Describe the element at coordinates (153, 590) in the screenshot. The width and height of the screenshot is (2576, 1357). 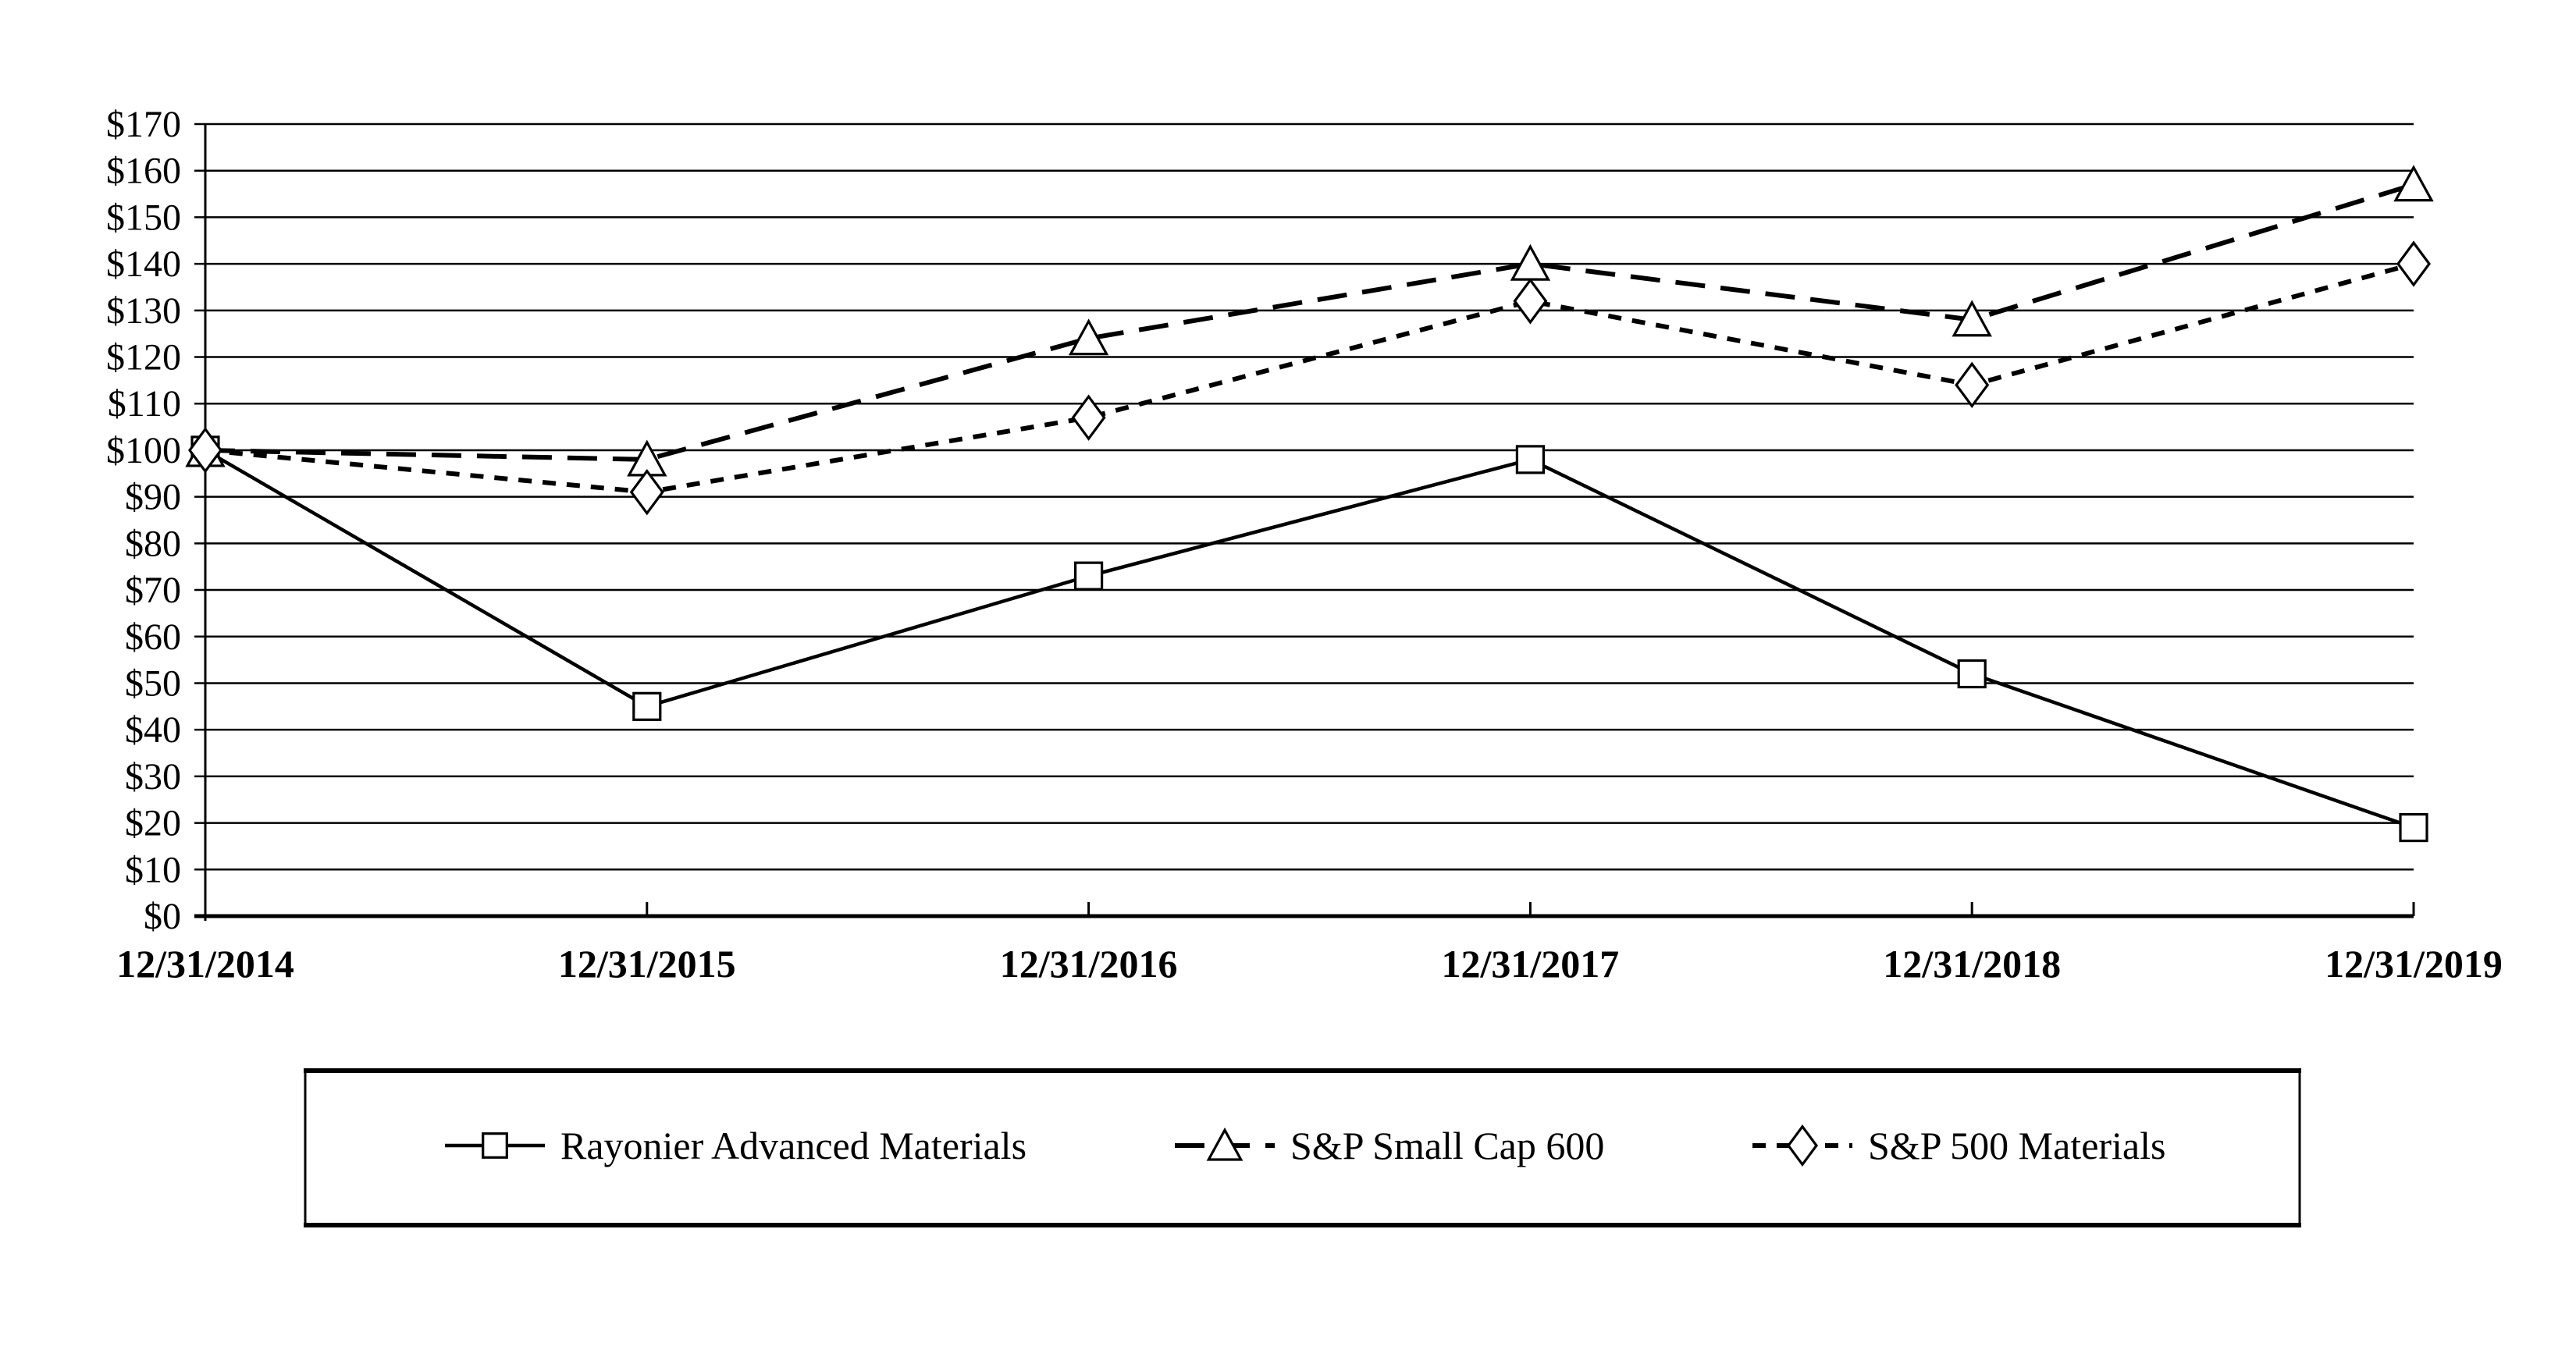
I see `y-axis-label: $70` at that location.